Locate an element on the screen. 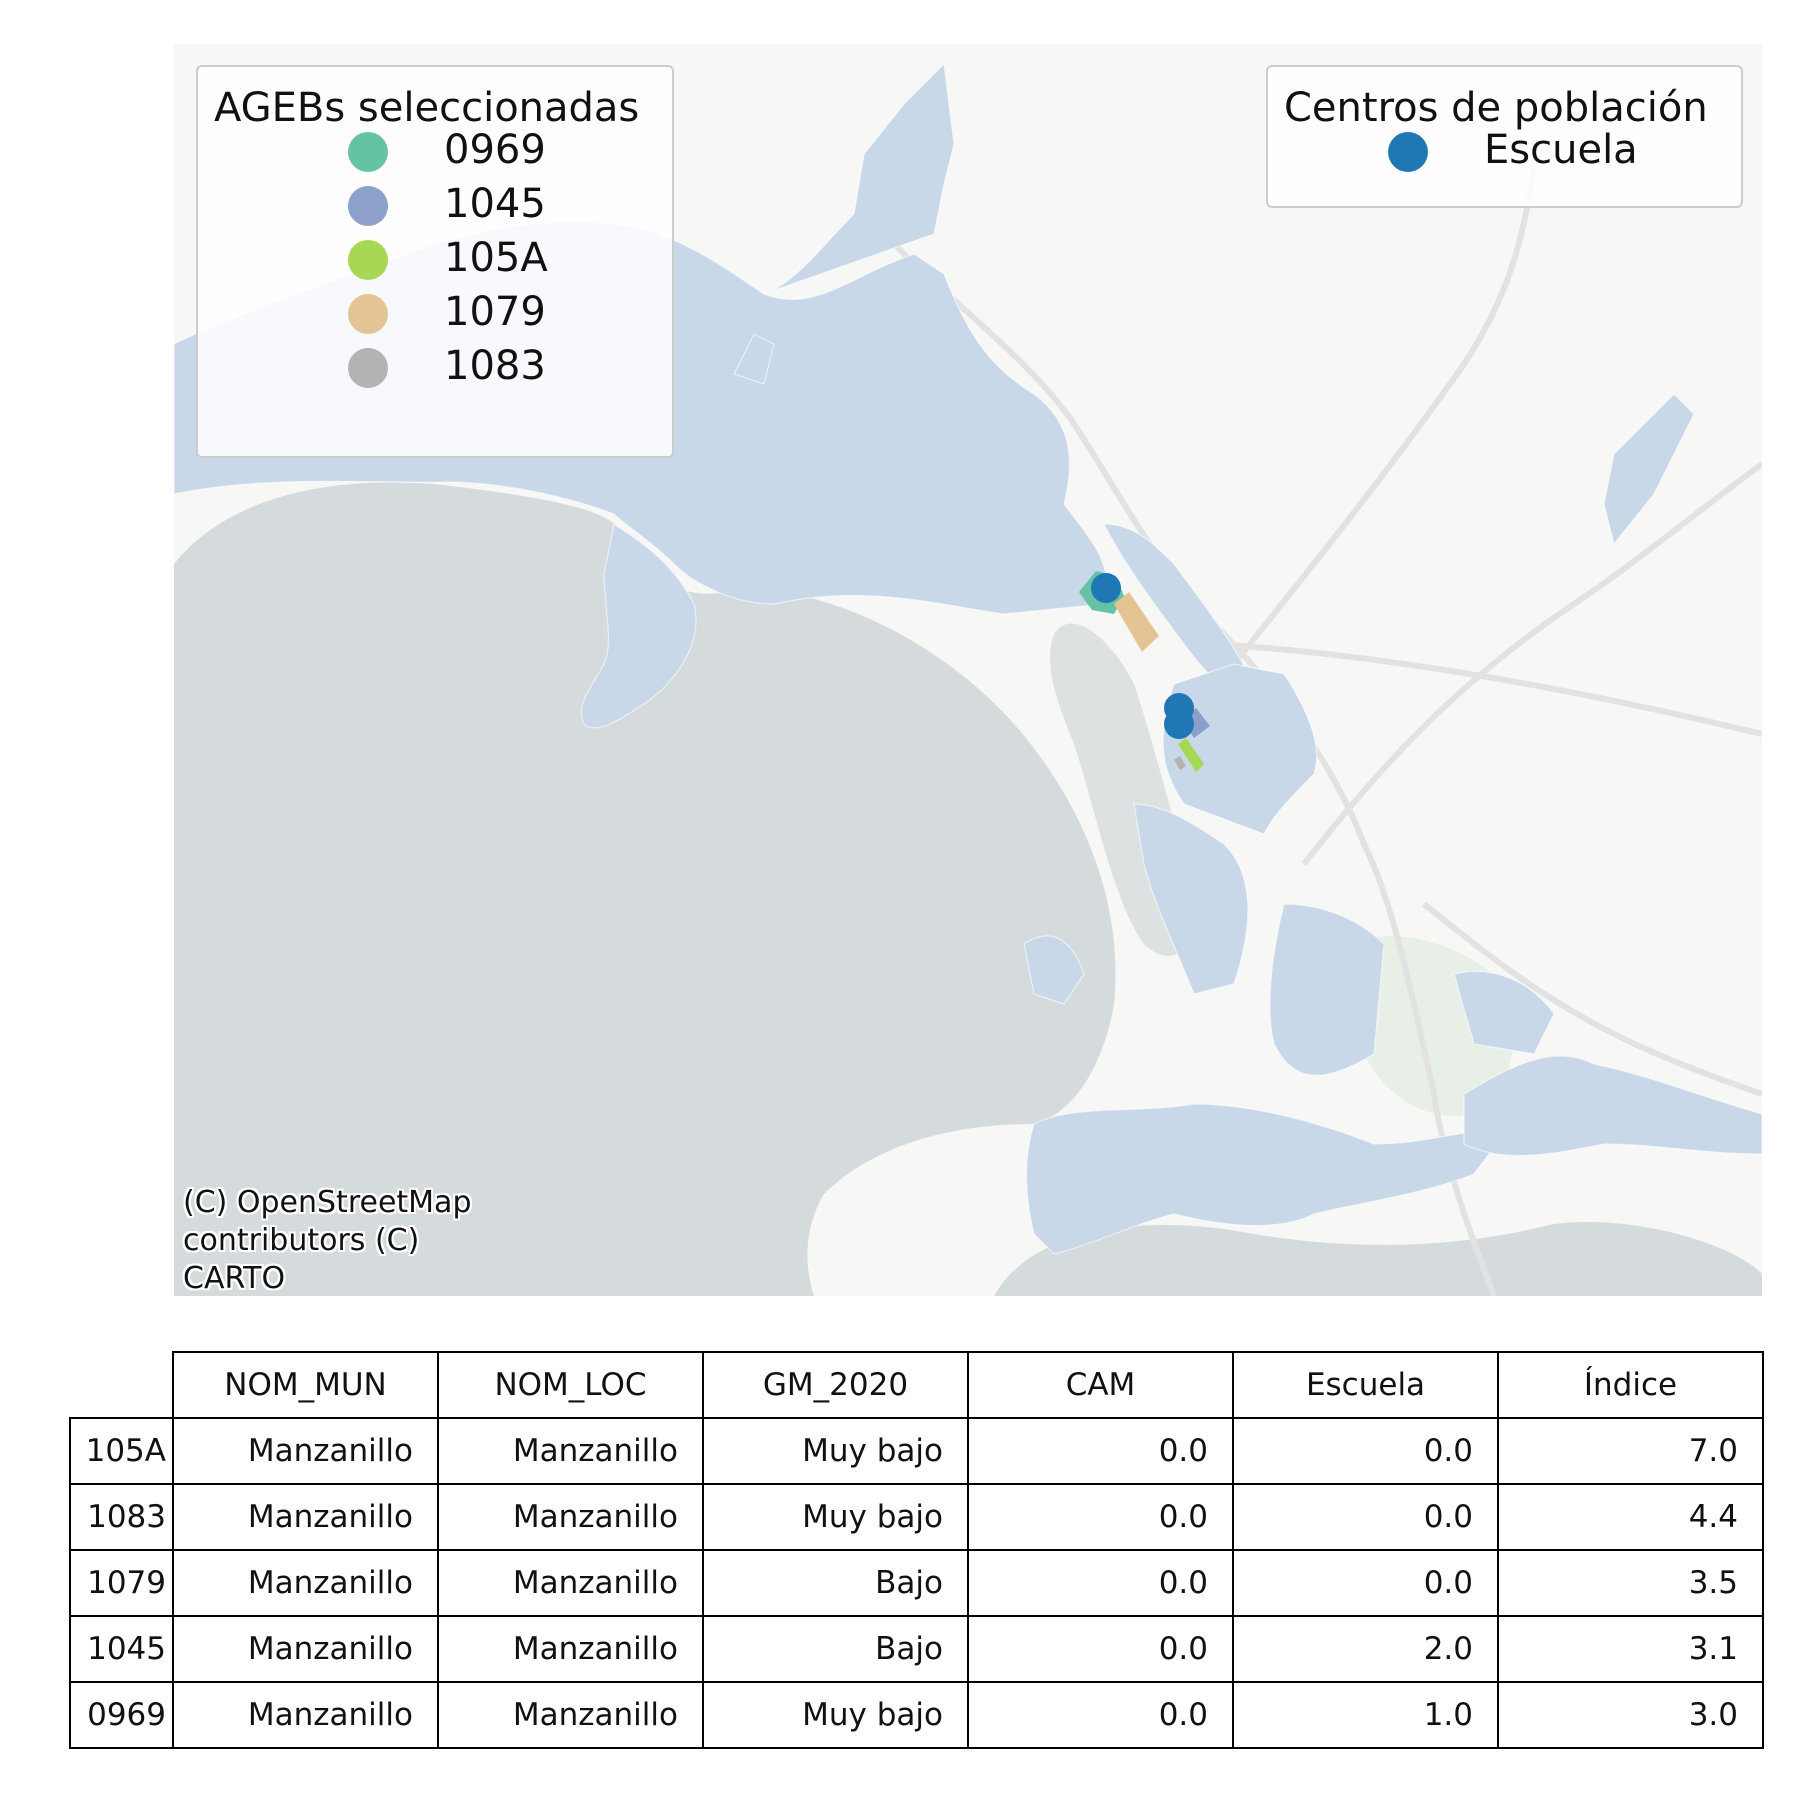  legend-ageb-item: 105A is located at coordinates (435, 260).